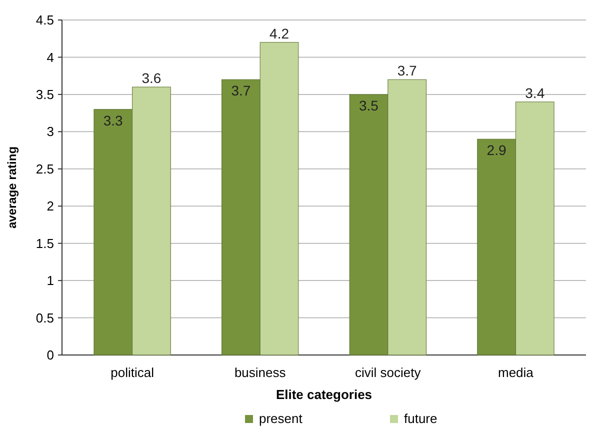 Image resolution: width=598 pixels, height=437 pixels. Describe the element at coordinates (260, 372) in the screenshot. I see `x-tick-label: business` at that location.